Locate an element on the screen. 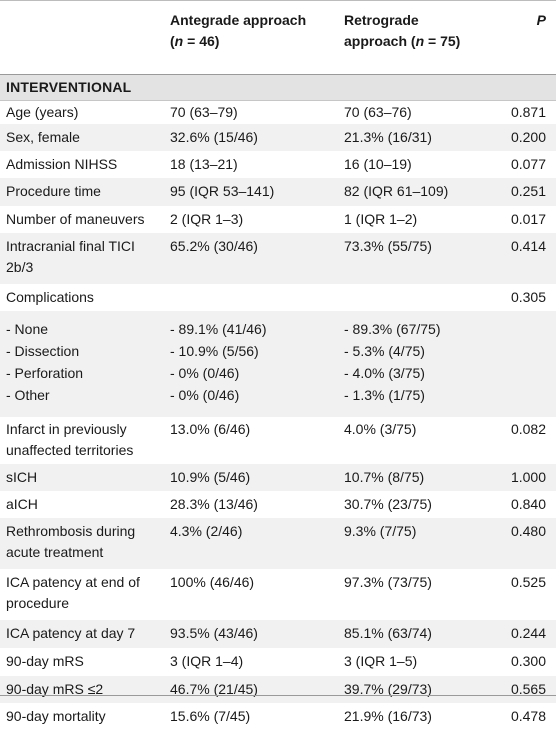 This screenshot has height=730, width=556. header-retrograde-prefix: approach ( is located at coordinates (380, 41).